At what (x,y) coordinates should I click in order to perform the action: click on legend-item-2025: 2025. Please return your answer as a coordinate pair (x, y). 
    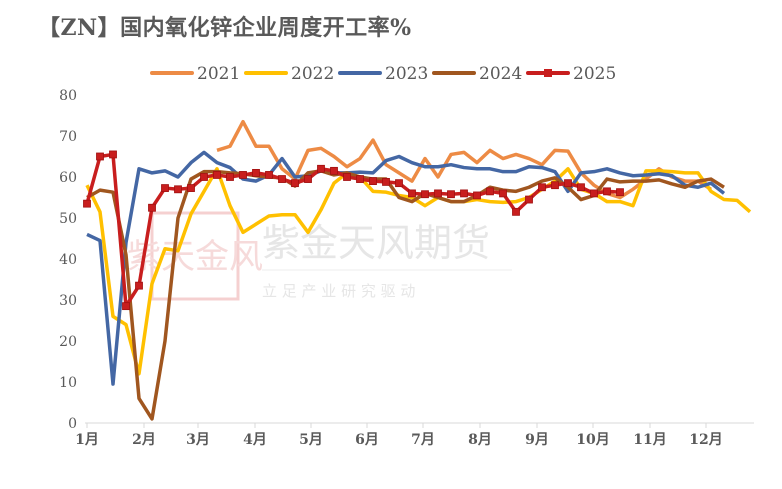
    Looking at the image, I should click on (571, 74).